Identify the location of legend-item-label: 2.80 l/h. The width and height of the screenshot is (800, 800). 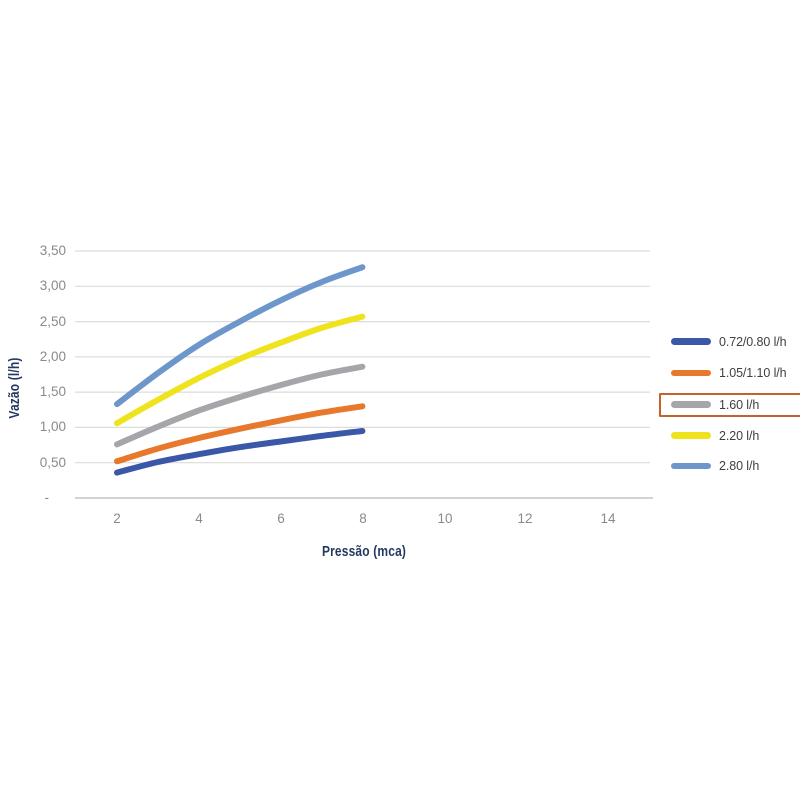
(739, 466).